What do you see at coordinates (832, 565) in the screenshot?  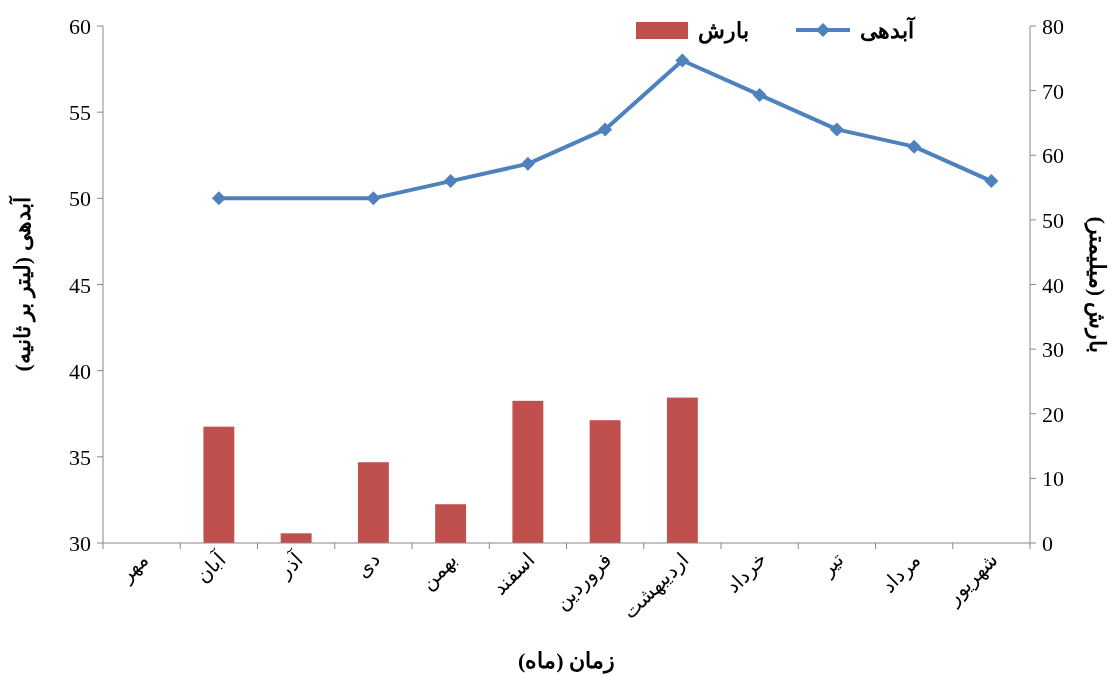 I see `x-tick-label: تیر` at bounding box center [832, 565].